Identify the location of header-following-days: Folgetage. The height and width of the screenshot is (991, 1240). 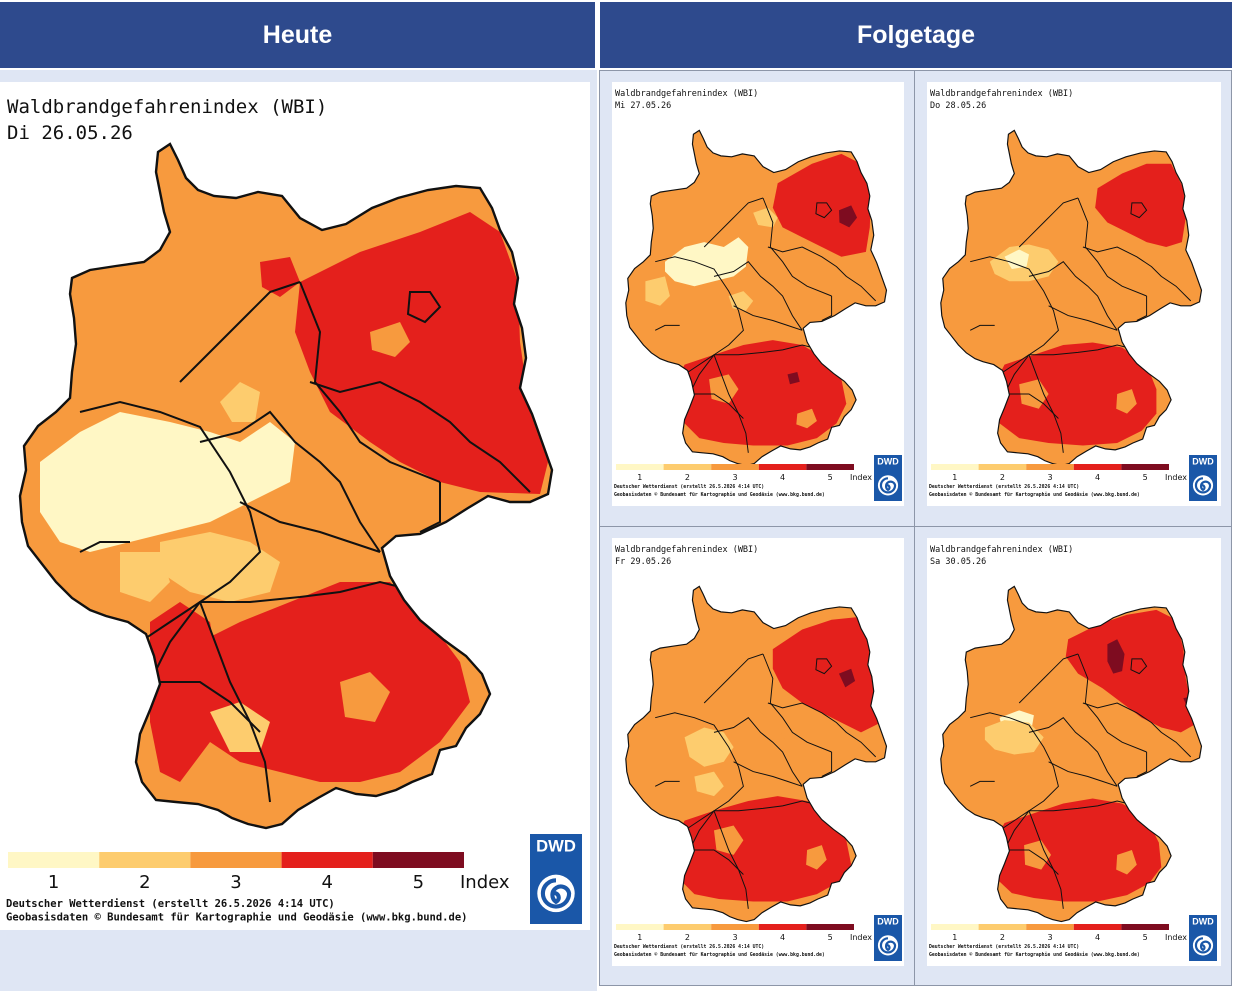
(916, 35).